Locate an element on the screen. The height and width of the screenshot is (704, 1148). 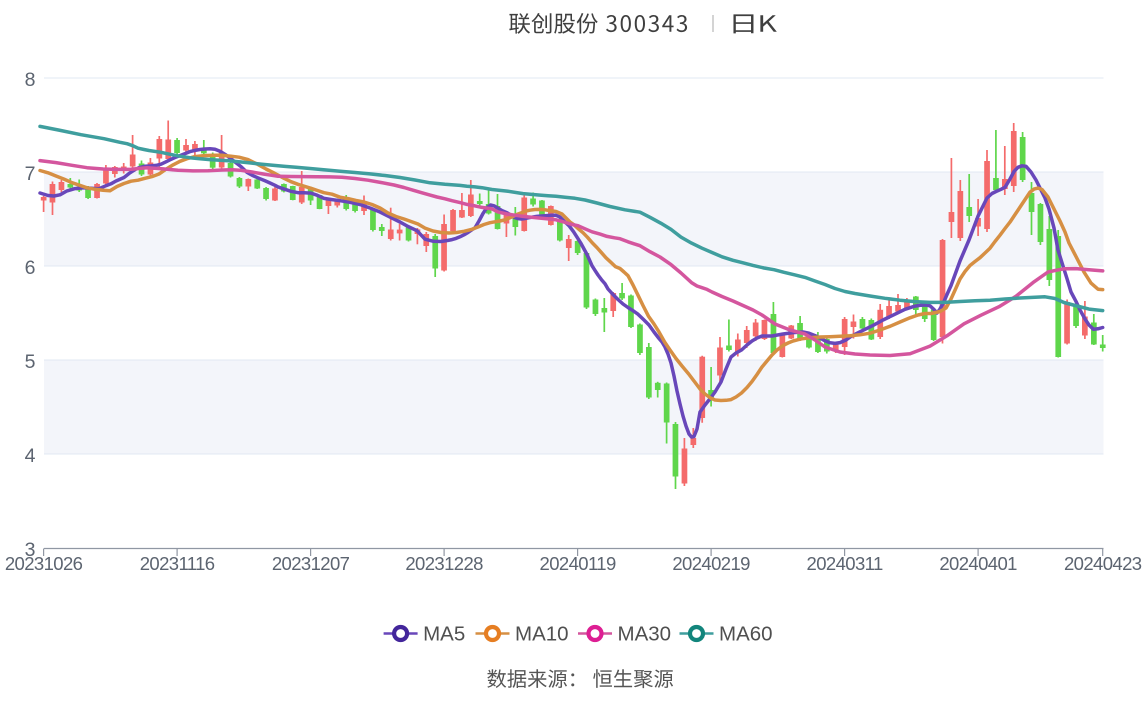
svg-text: 20240423 is located at coordinates (1103, 563).